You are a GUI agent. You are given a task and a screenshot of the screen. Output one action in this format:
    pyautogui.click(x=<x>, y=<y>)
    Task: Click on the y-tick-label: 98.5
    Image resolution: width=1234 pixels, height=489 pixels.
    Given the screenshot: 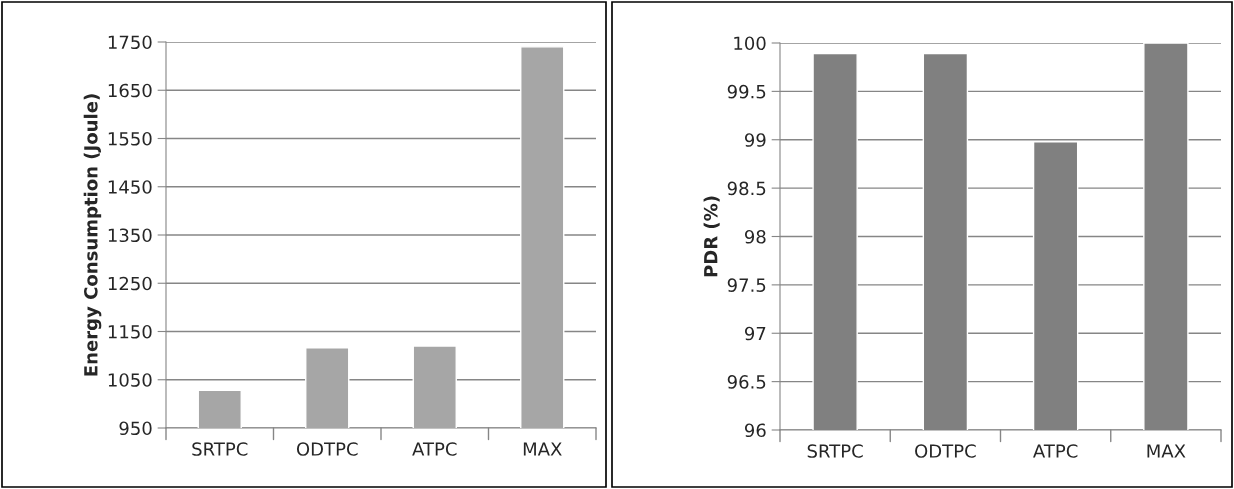 What is the action you would take?
    pyautogui.click(x=746, y=188)
    